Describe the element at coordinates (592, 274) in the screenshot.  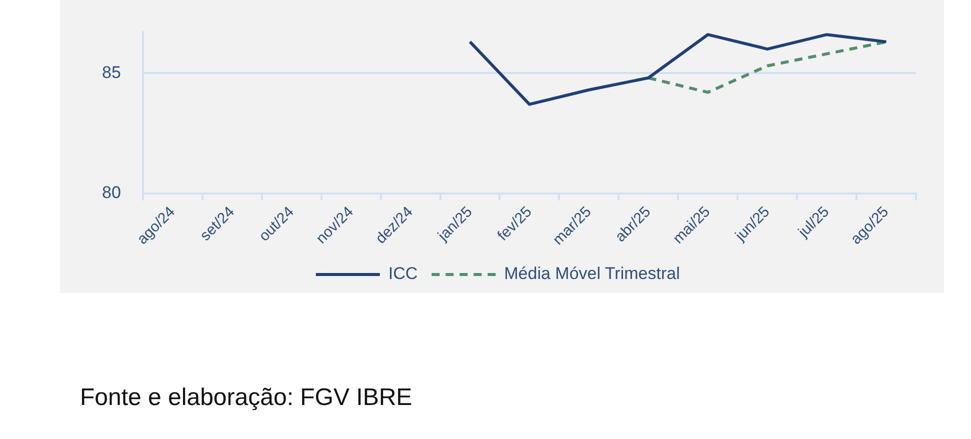
I see `legend-label: Média Móvel Trimestral` at that location.